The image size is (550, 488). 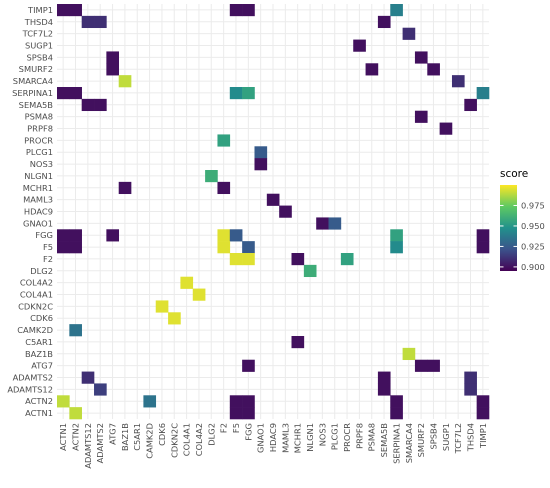 I want to click on x-tick-label: CDKN2C, so click(x=174, y=440).